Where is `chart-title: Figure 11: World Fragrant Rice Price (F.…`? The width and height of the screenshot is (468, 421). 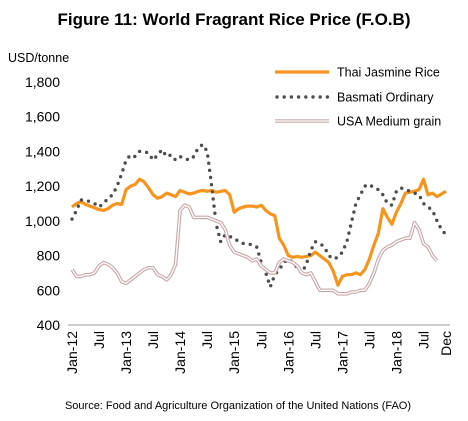
chart-title: Figure 11: World Fragrant Rice Price (F.… is located at coordinates (234, 19).